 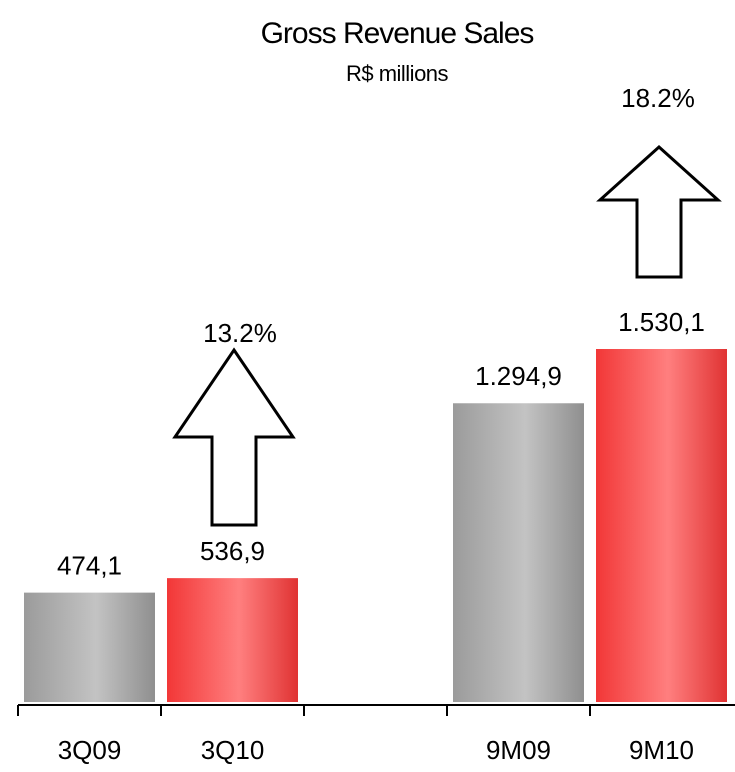 I want to click on chart-title: Gross Revenue Sales, so click(x=397, y=33).